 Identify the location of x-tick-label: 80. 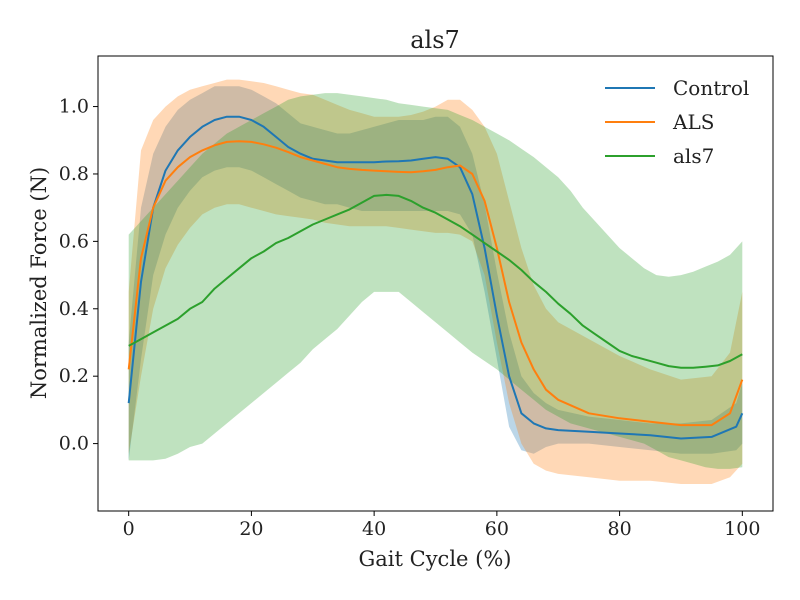
(619, 529).